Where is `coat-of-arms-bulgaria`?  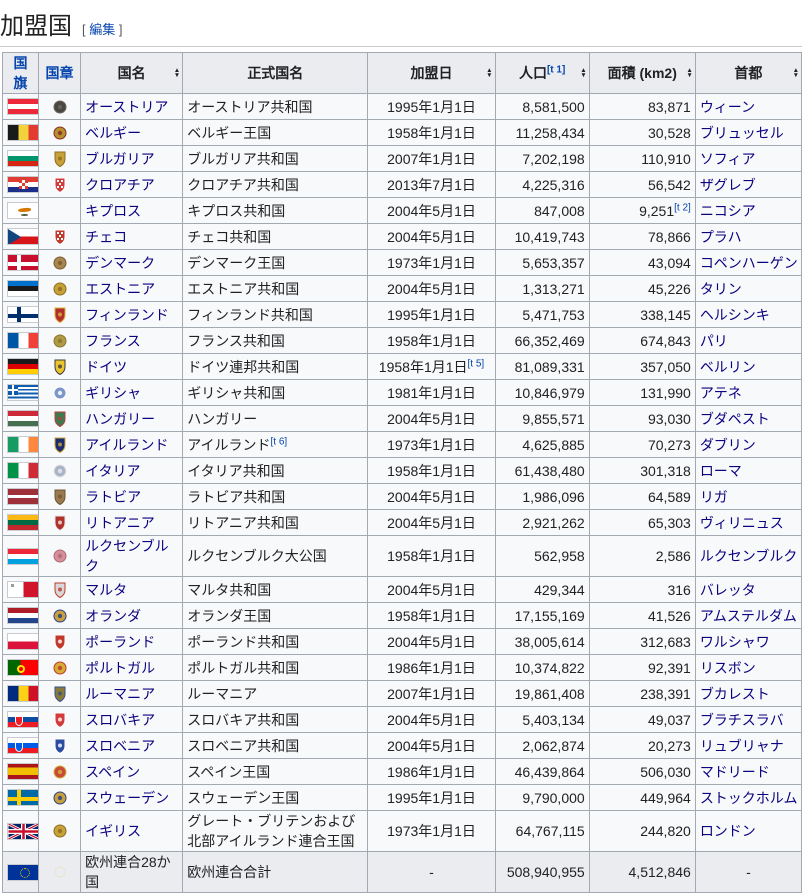 coat-of-arms-bulgaria is located at coordinates (60, 159).